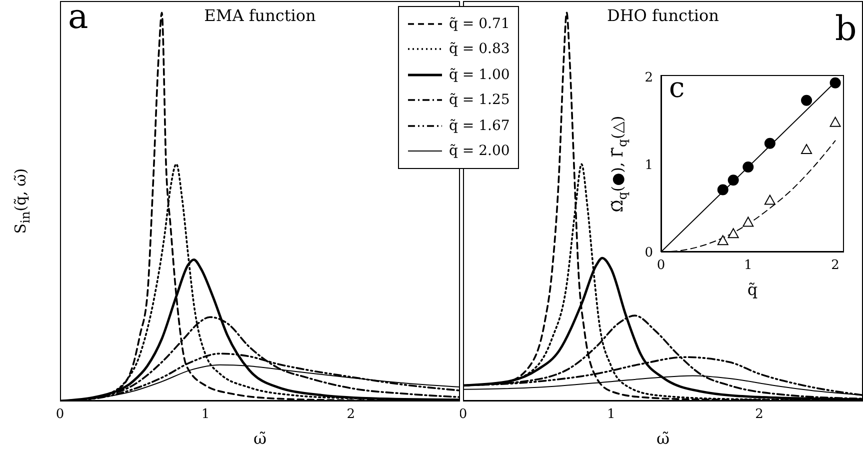  Describe the element at coordinates (752, 289) in the screenshot. I see `x-axis-title: q̃` at that location.